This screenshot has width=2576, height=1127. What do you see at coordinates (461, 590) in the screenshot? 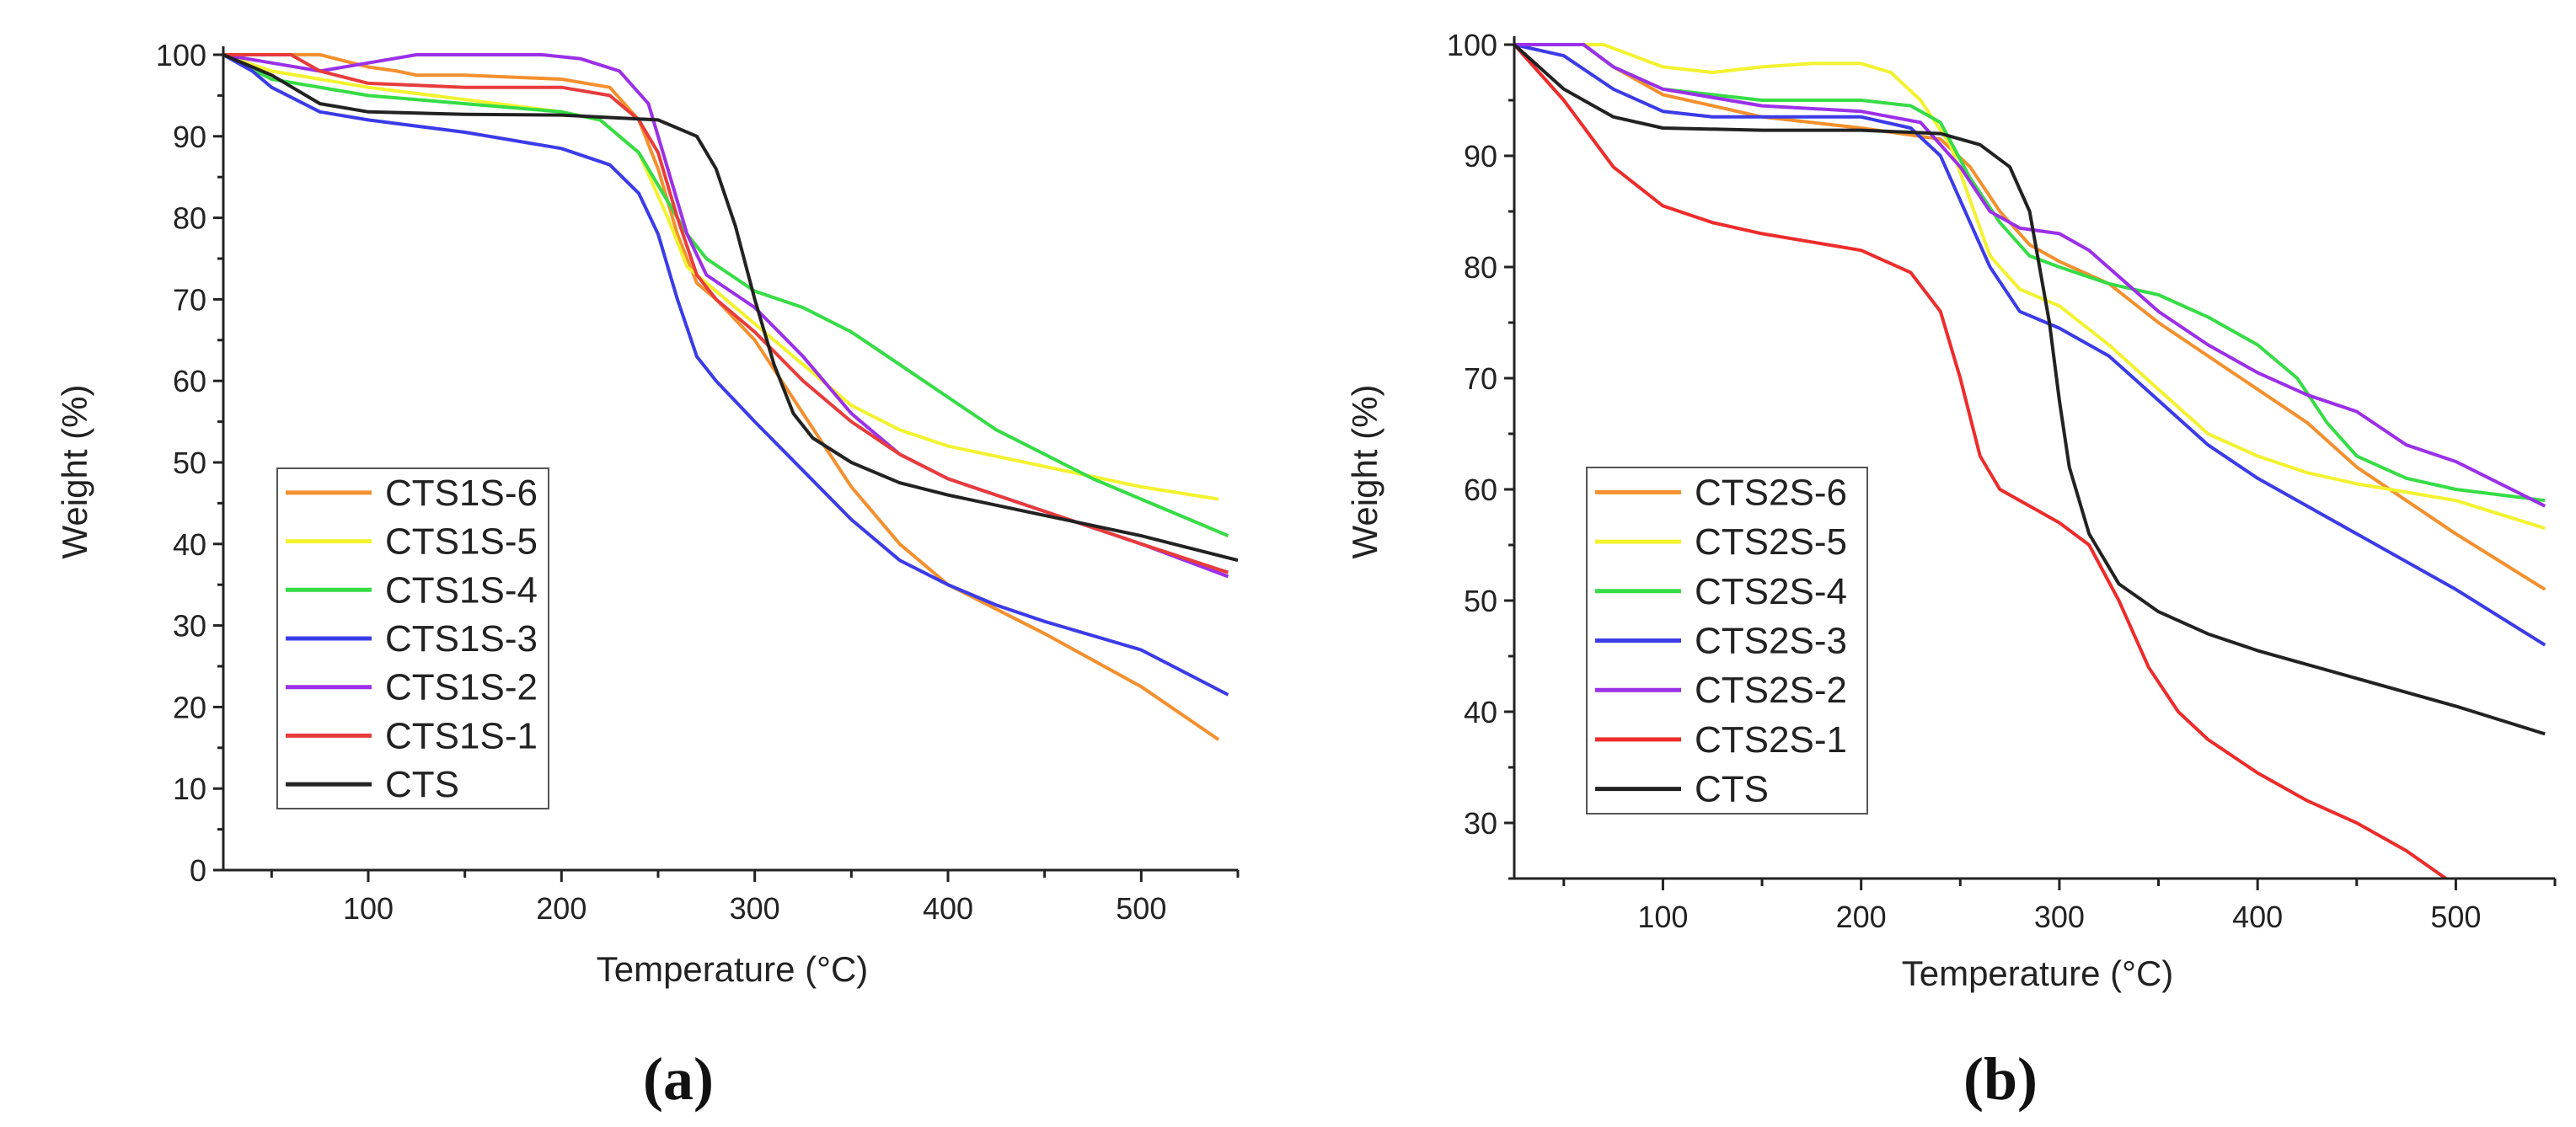
I see `legend-label: CTS1S-4` at bounding box center [461, 590].